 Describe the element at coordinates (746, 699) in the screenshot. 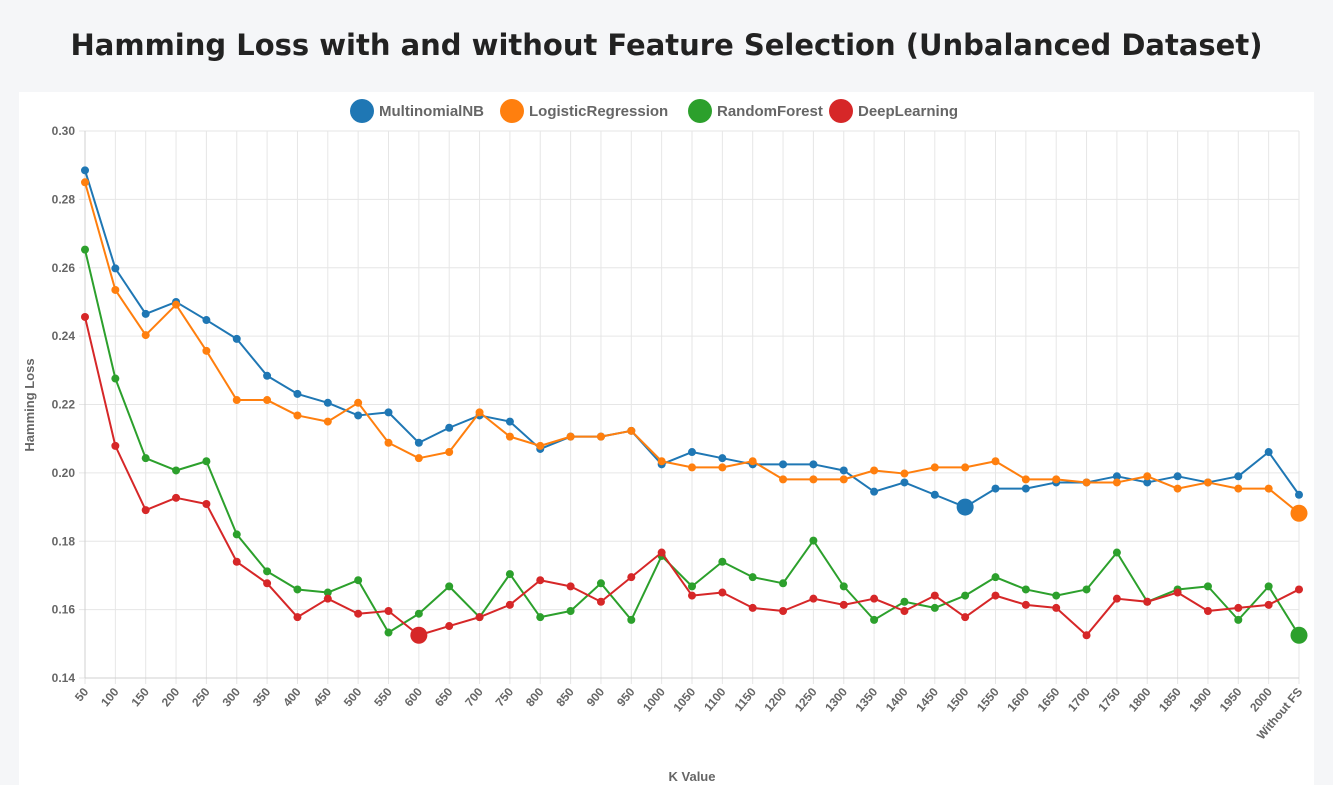

I see `x-tick-label: 1150` at that location.